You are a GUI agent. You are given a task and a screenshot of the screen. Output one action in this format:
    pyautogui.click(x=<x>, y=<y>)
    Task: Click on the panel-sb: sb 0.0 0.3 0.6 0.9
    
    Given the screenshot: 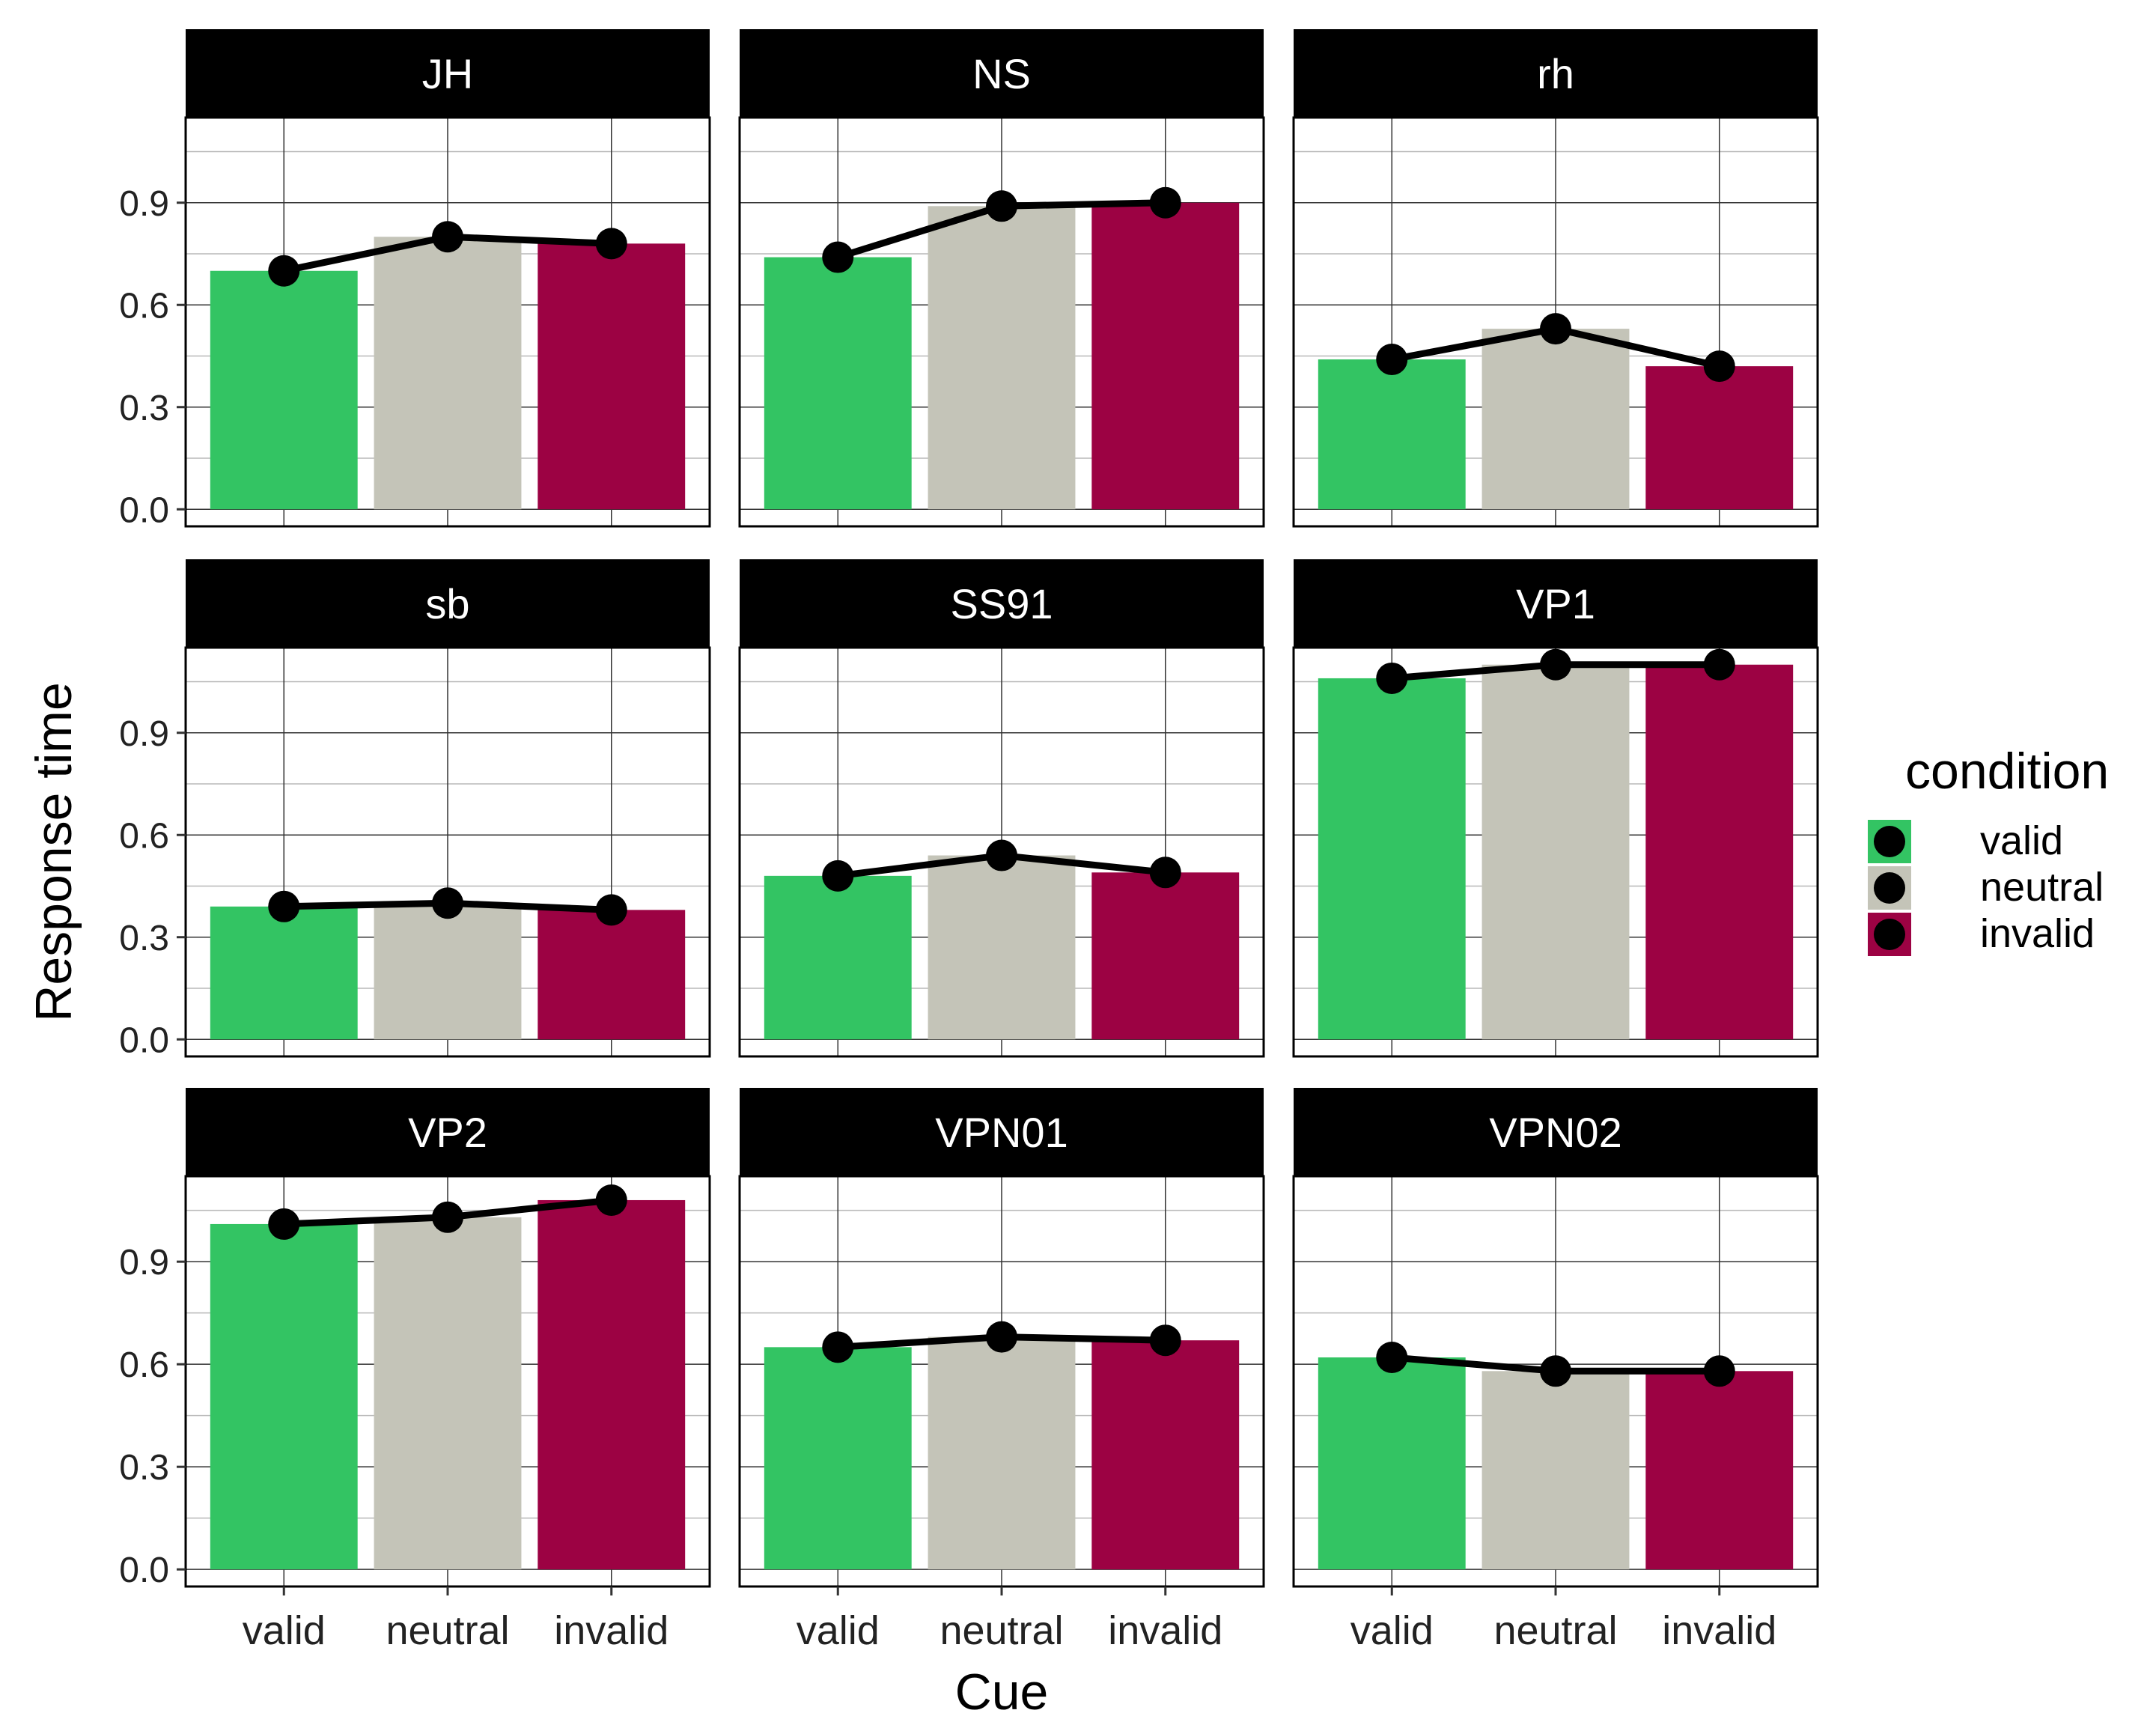 What is the action you would take?
    pyautogui.click(x=415, y=809)
    